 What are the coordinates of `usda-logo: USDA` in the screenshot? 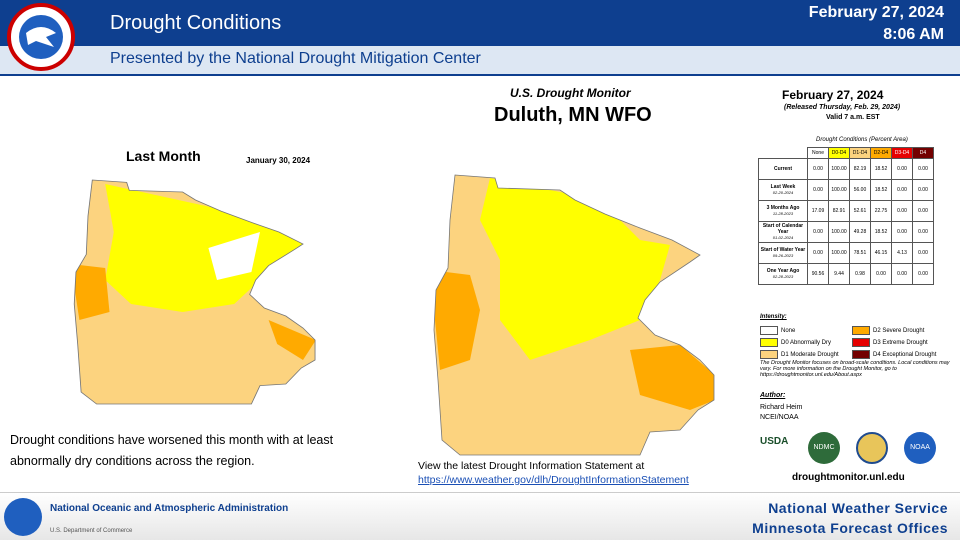 It's located at (774, 441).